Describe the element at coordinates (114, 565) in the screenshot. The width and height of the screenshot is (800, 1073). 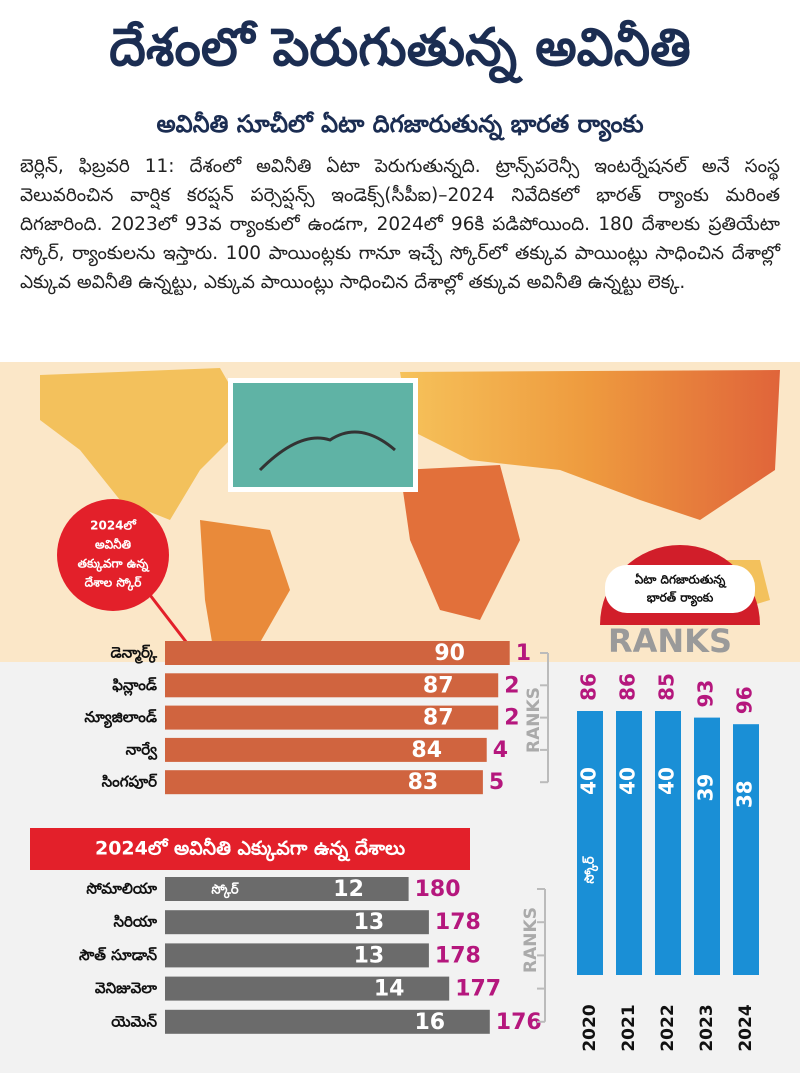
I see `annotation-text: తక్కువగా ఉన్న` at that location.